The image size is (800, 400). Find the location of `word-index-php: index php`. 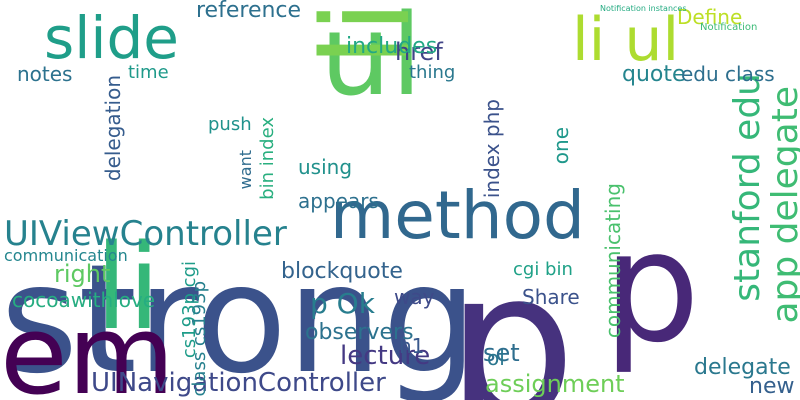

word-index-php: index php is located at coordinates (492, 149).